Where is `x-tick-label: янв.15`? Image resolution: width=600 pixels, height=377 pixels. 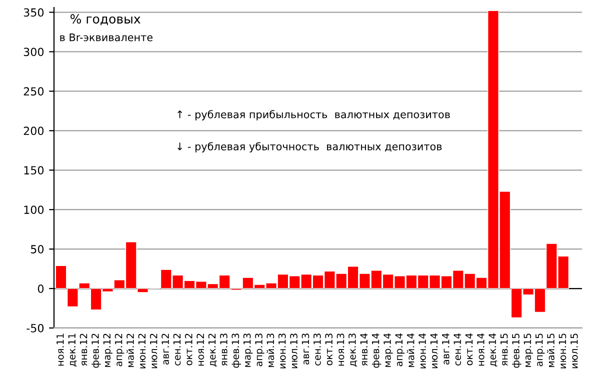 x-tick-label: янв.15 is located at coordinates (504, 350).